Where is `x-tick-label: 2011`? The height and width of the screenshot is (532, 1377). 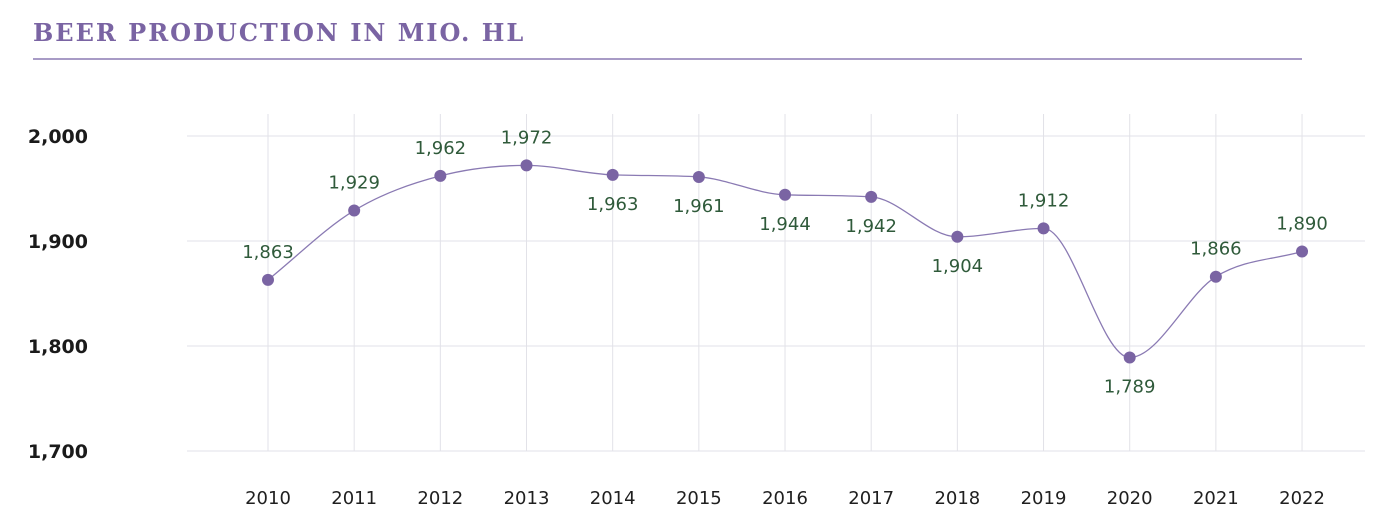 x-tick-label: 2011 is located at coordinates (354, 498).